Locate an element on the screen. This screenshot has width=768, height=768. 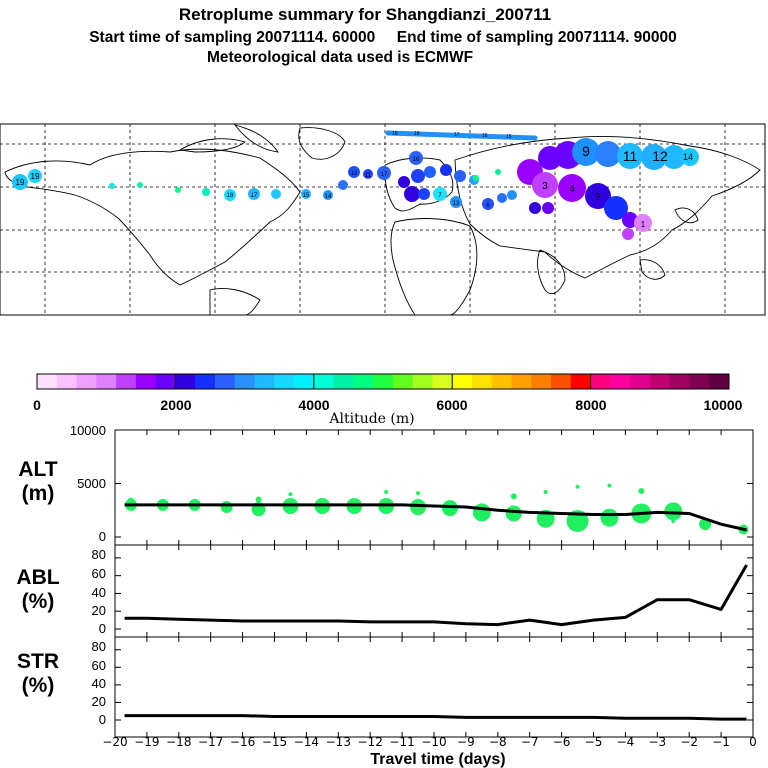
str-series-line is located at coordinates (435, 717).